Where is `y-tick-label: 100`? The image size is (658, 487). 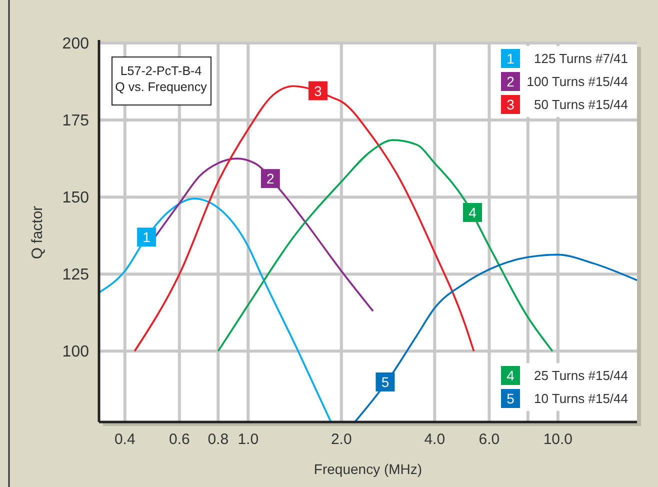 y-tick-label: 100 is located at coordinates (76, 352).